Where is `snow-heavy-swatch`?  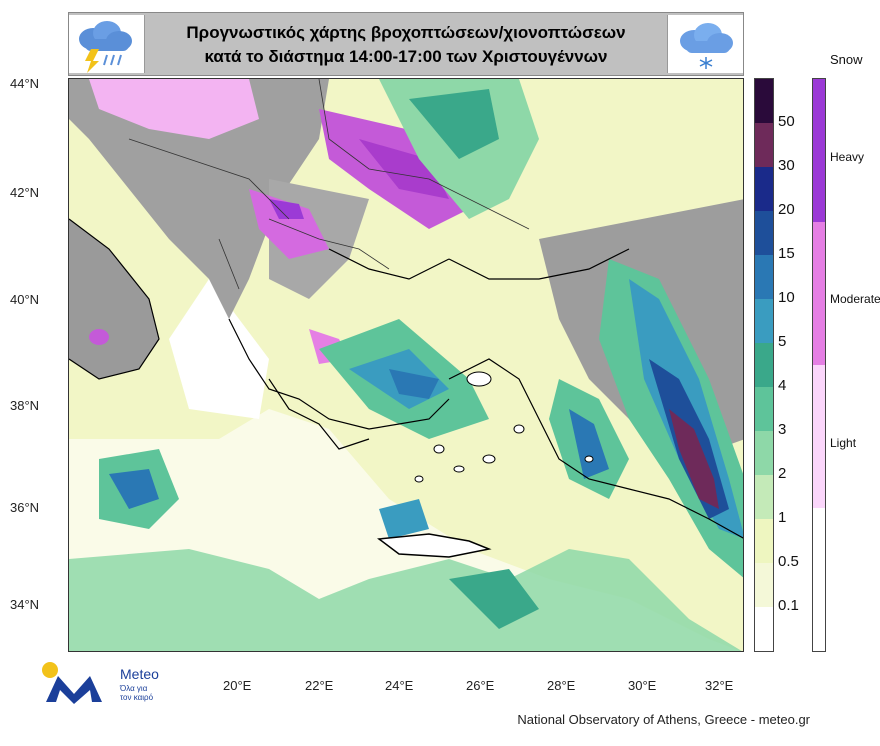
snow-heavy-swatch is located at coordinates (819, 150).